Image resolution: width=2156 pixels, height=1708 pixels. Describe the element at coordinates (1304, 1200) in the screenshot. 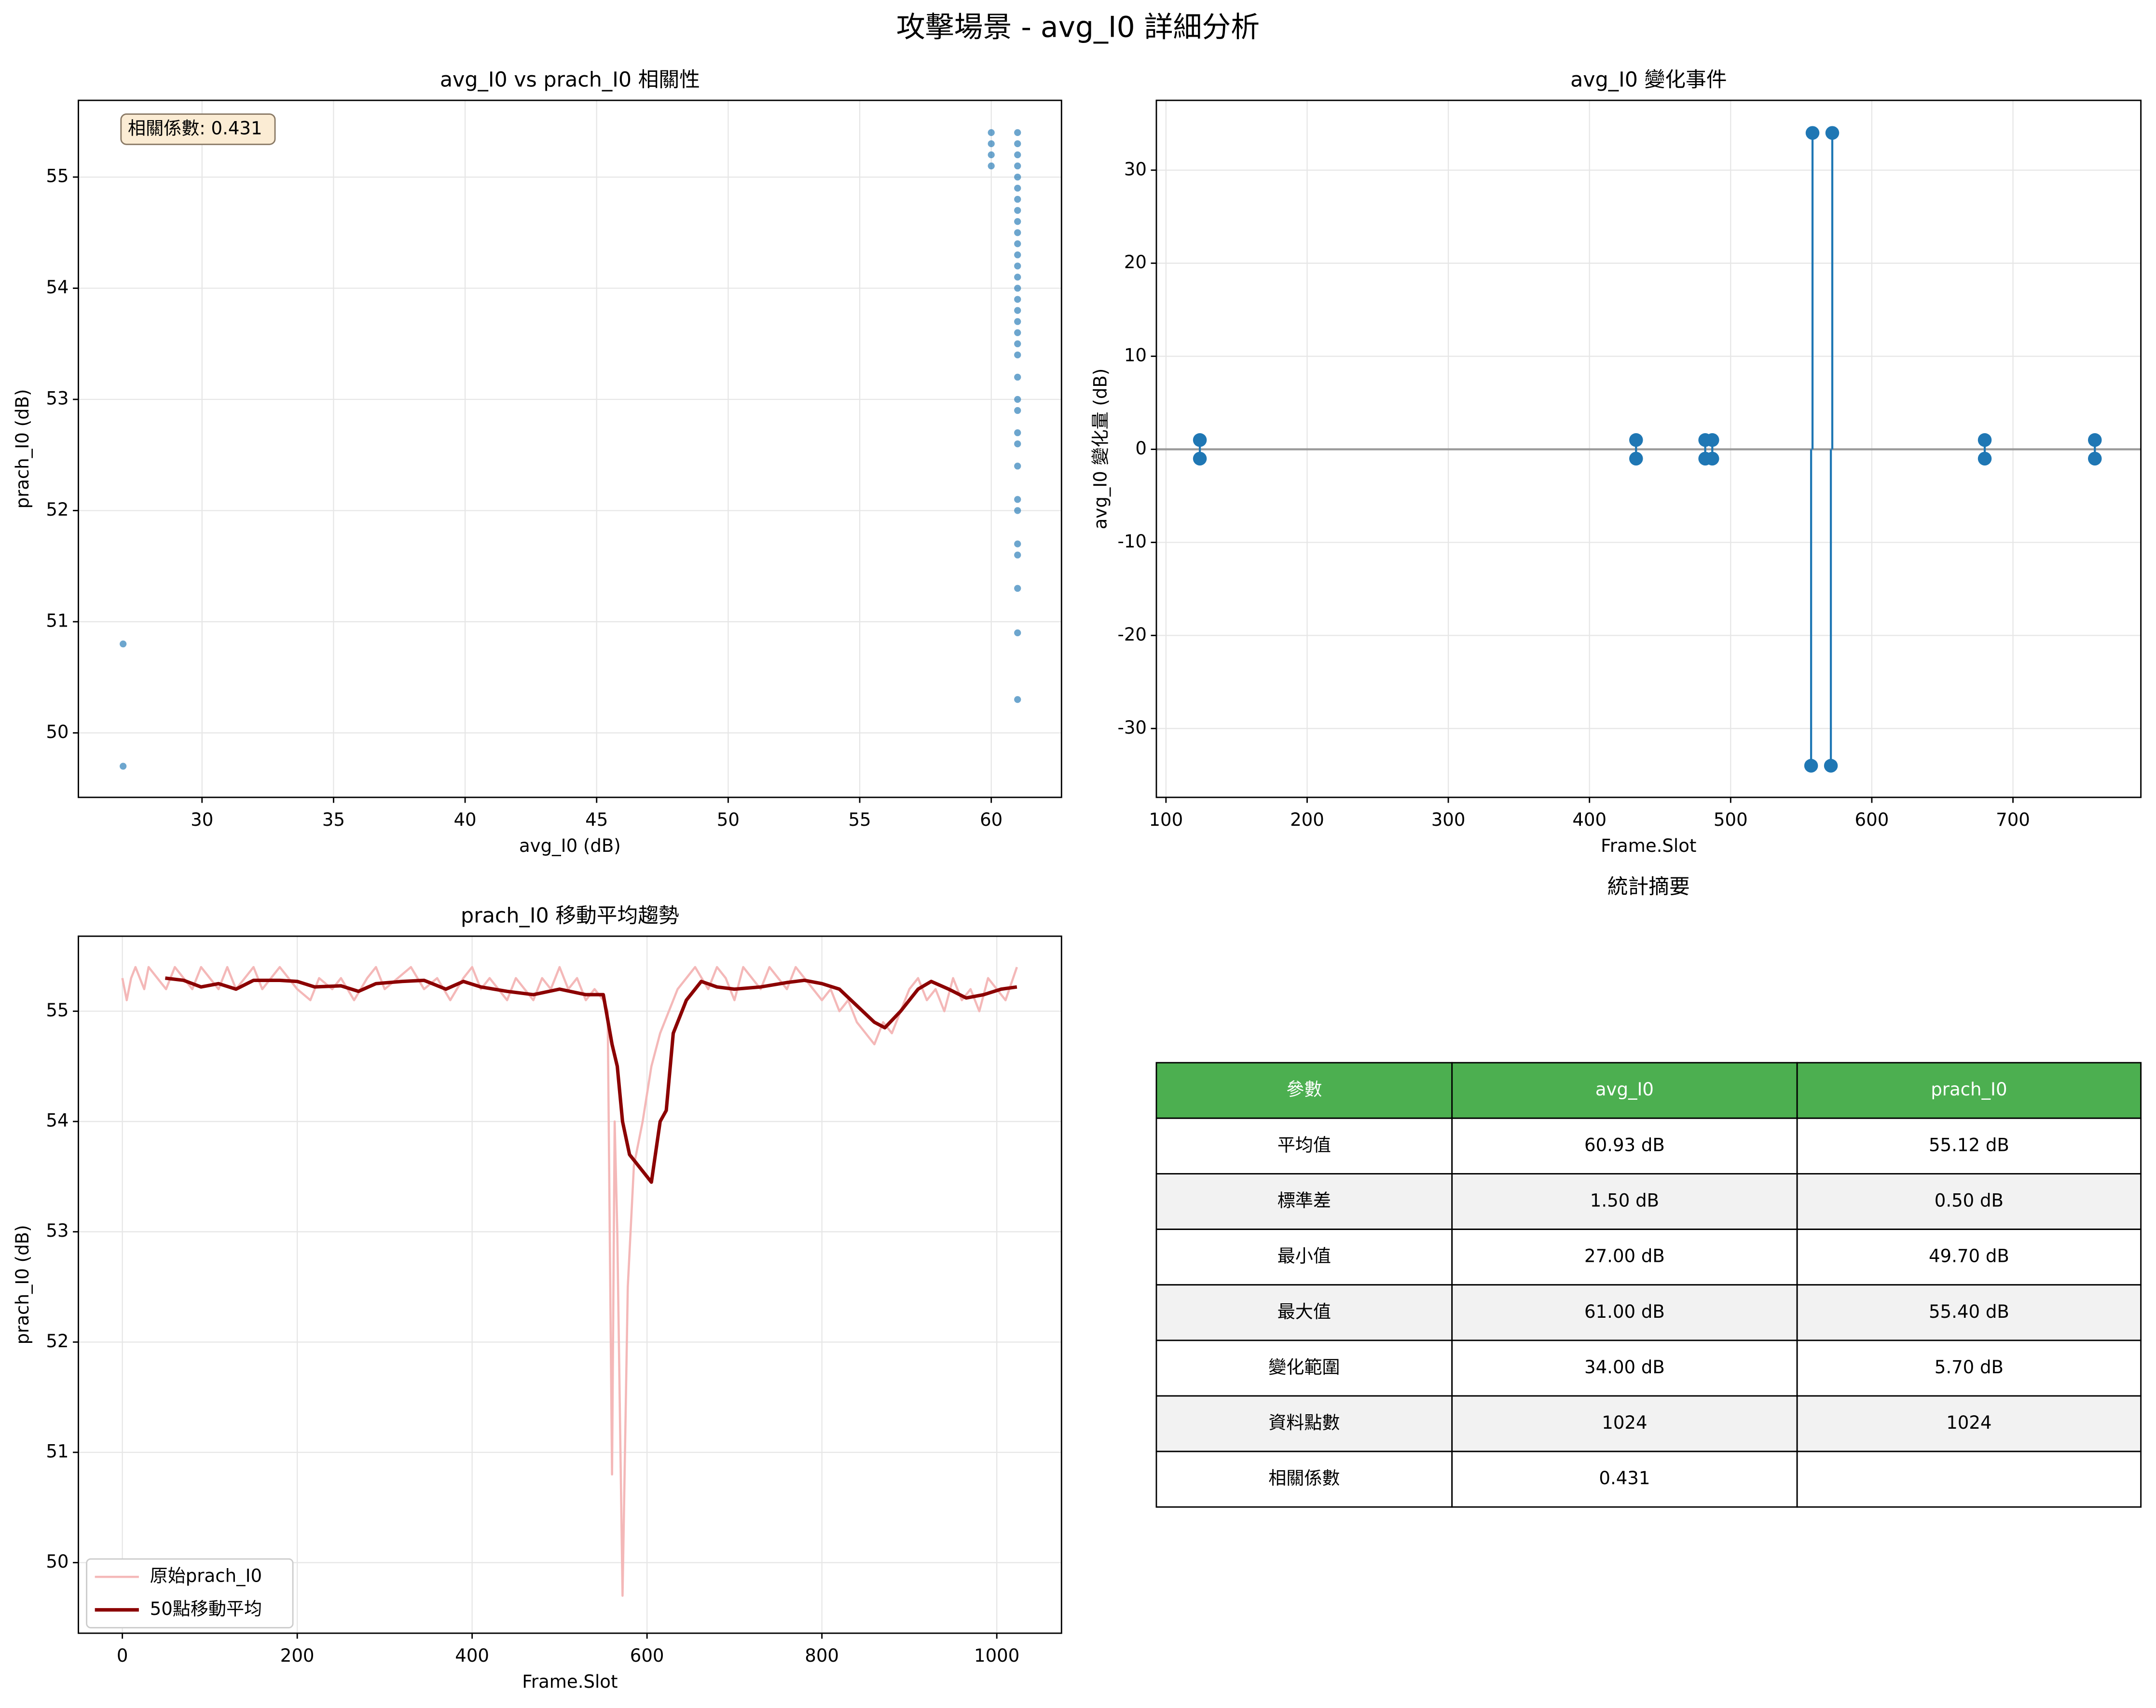

I see `table-text: 標準差` at that location.